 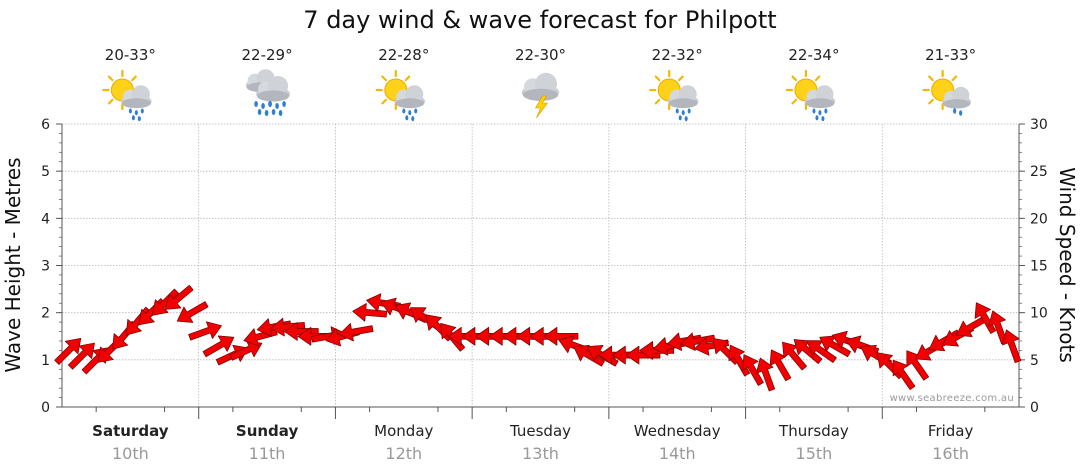 I want to click on temperature-range: 22-30°, so click(x=540, y=55).